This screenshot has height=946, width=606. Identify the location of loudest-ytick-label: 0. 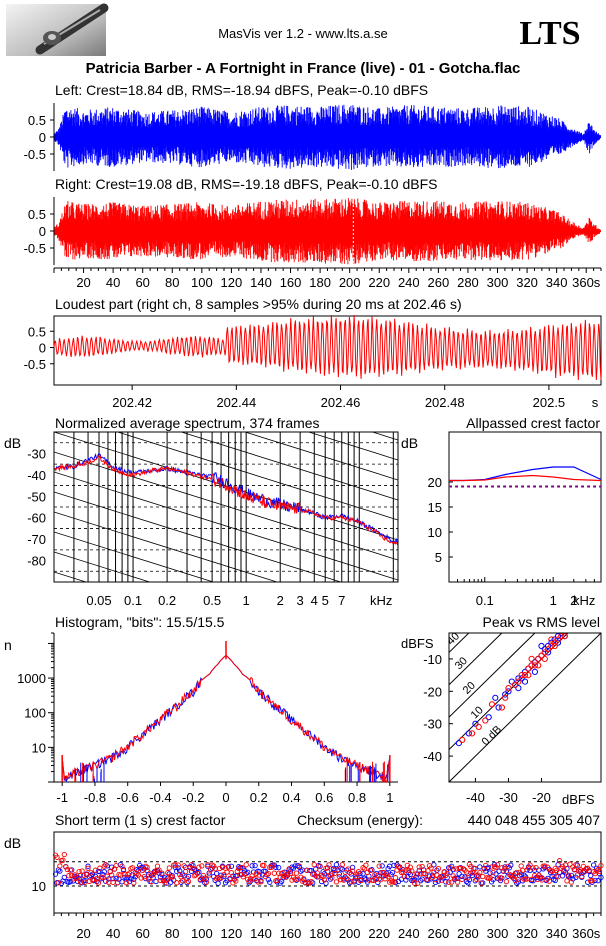
(42, 348).